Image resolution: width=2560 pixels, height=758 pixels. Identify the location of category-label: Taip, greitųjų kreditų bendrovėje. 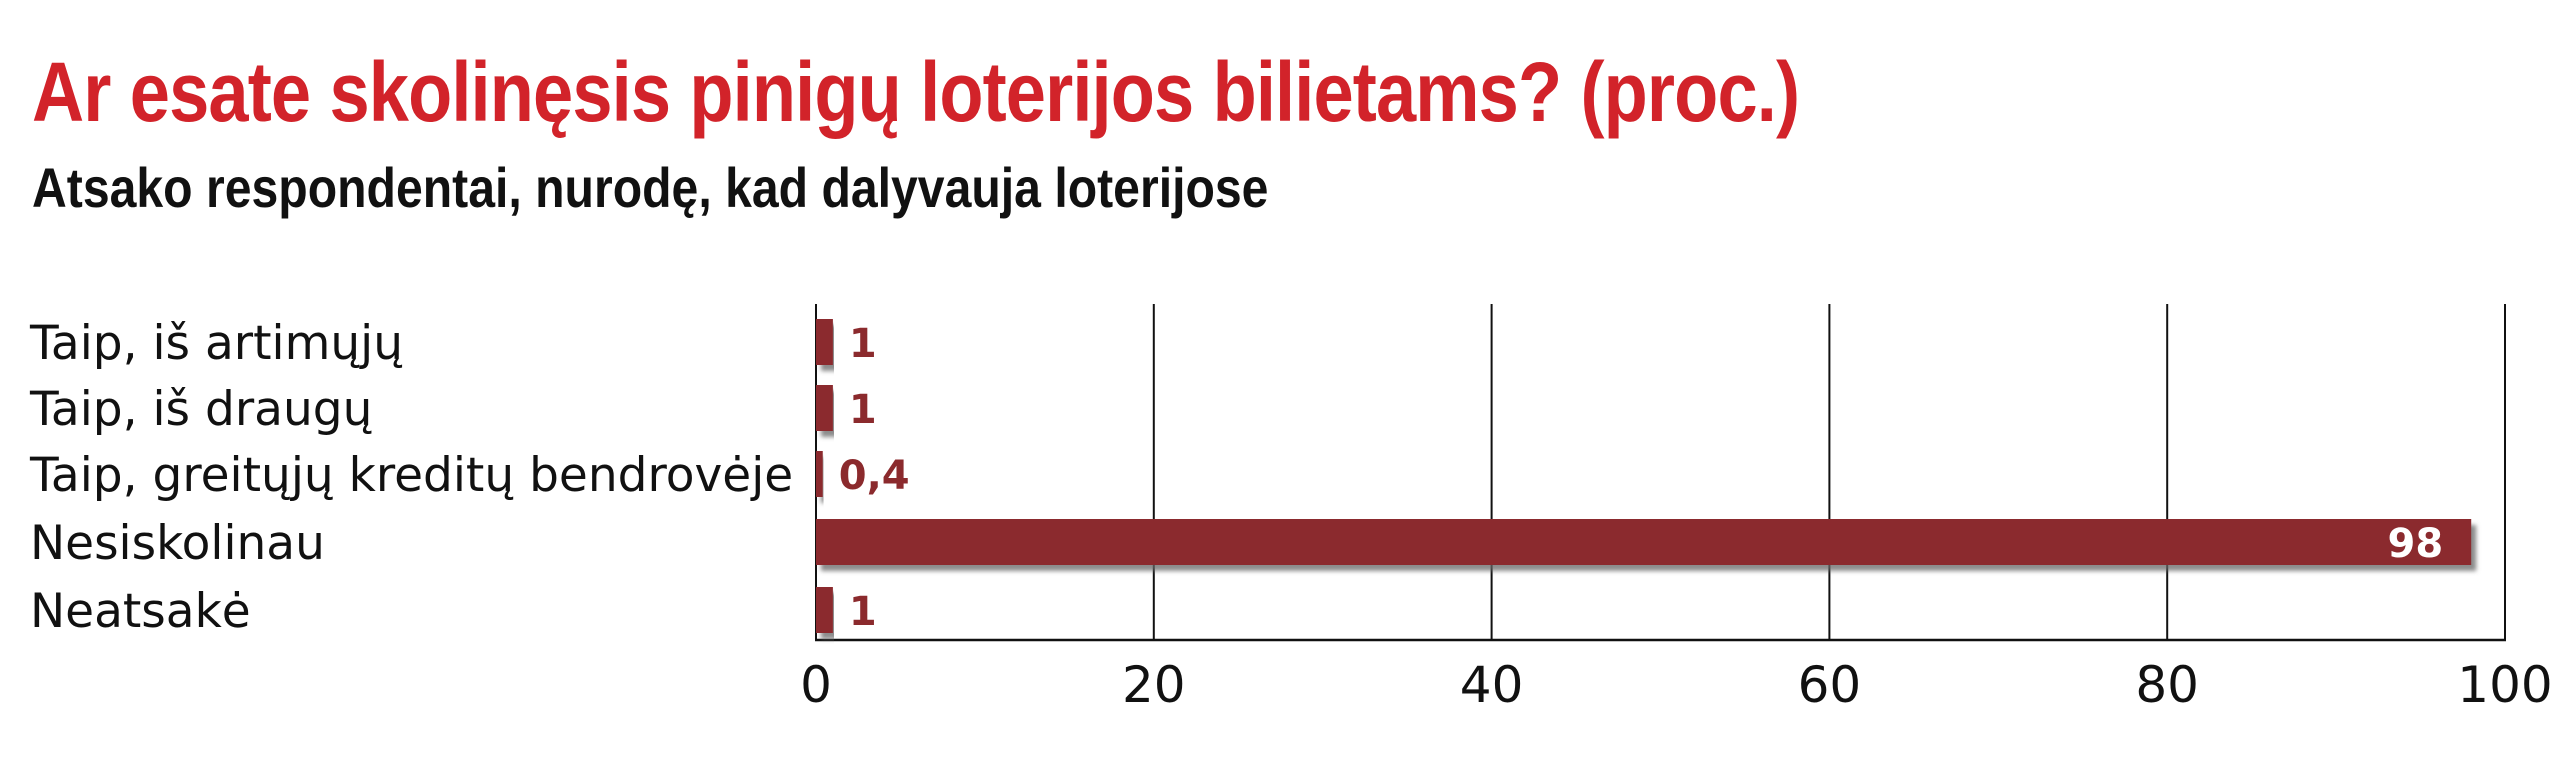
(411, 475).